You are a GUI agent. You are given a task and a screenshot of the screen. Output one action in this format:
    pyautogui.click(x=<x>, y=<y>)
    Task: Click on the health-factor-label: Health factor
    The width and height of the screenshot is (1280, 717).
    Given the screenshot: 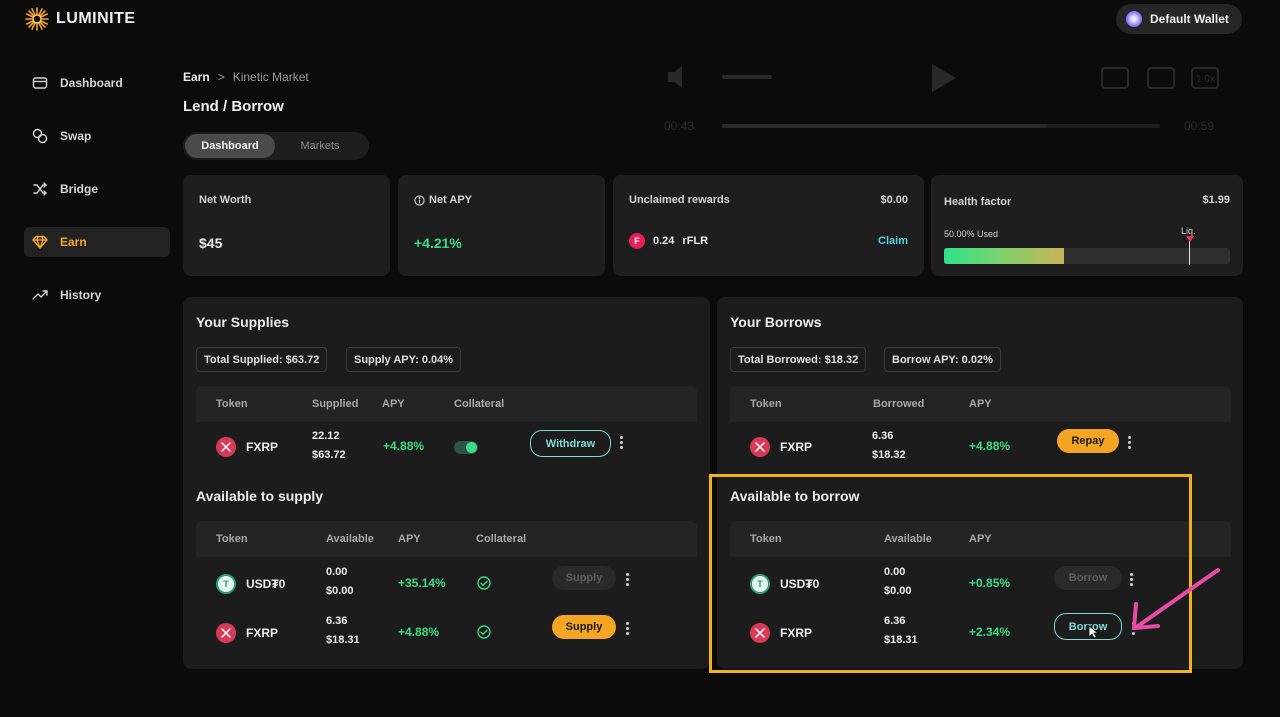 What is the action you would take?
    pyautogui.click(x=978, y=202)
    